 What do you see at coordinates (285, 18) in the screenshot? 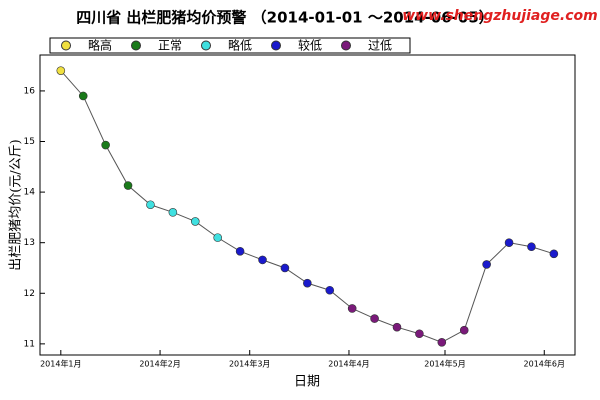
I see `chart-title: 四川省 出栏肥猪均价预警 （2014-01-01 ～2014-06-05）` at bounding box center [285, 18].